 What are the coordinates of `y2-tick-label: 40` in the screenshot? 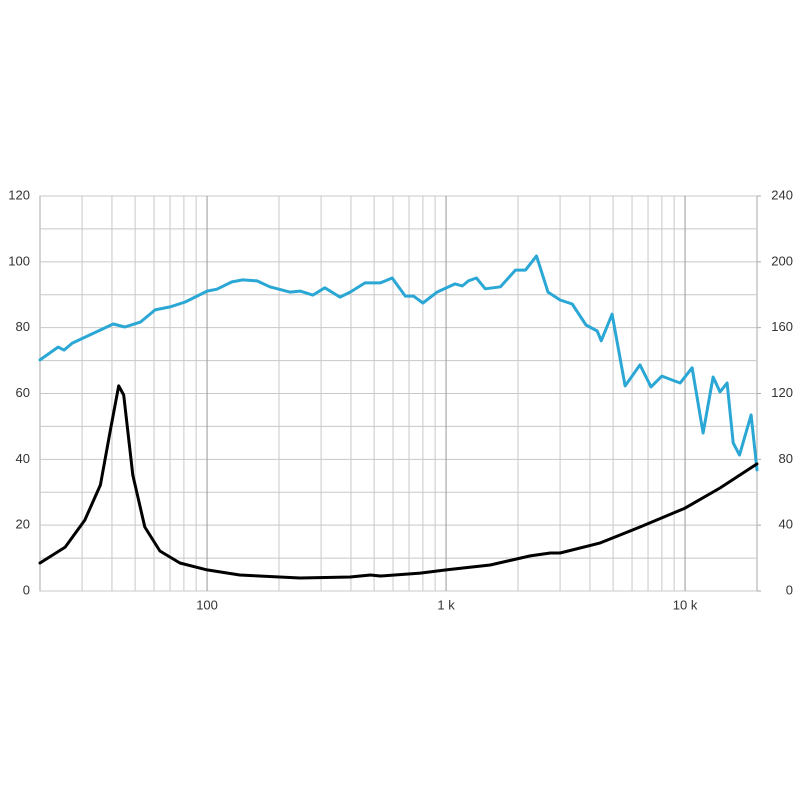 It's located at (786, 524).